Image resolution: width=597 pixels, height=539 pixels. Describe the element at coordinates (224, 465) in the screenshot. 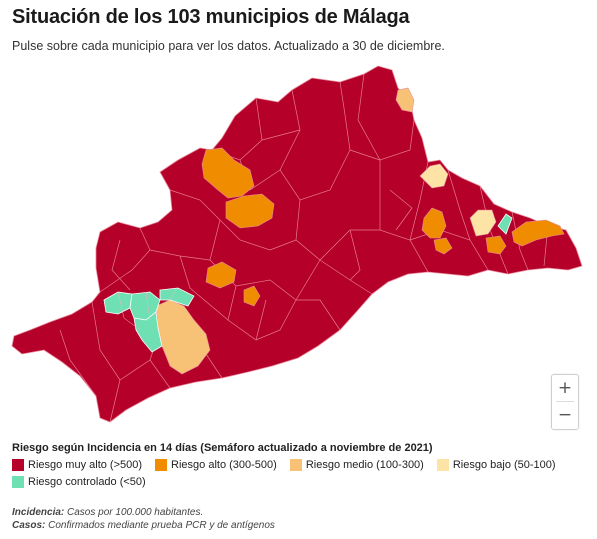

I see `legend-label: Riesgo alto (300-500)` at that location.